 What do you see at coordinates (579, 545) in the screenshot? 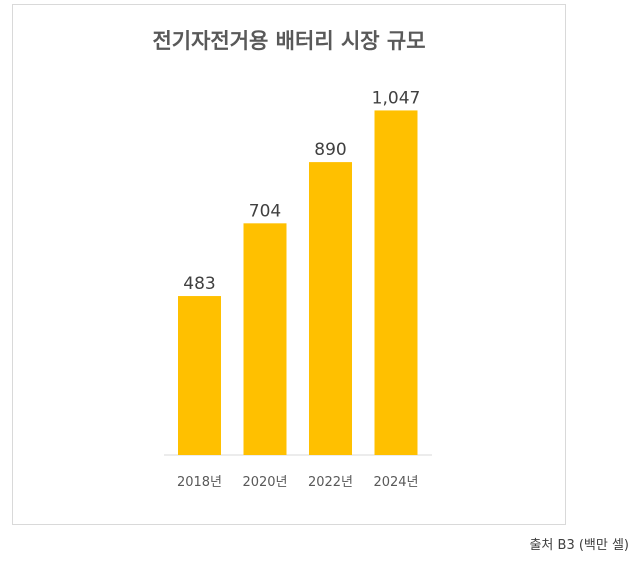
I see `source-note: 출처 B3 (백만 셀)` at bounding box center [579, 545].